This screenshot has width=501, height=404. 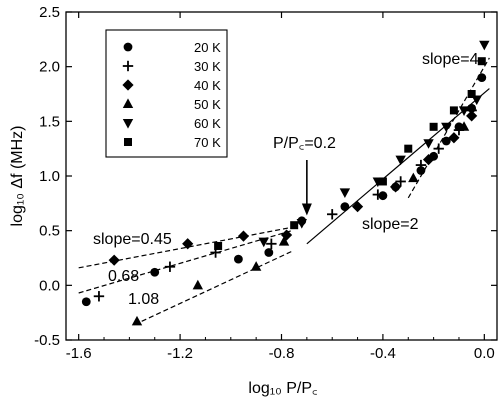 What do you see at coordinates (383, 353) in the screenshot?
I see `x-tick-label: -0.4` at bounding box center [383, 353].